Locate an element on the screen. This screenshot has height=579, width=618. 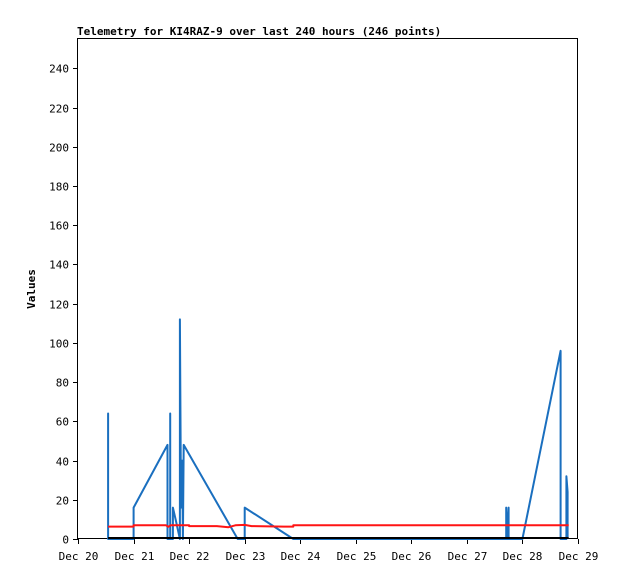
y-axis-label: Values is located at coordinates (31, 289).